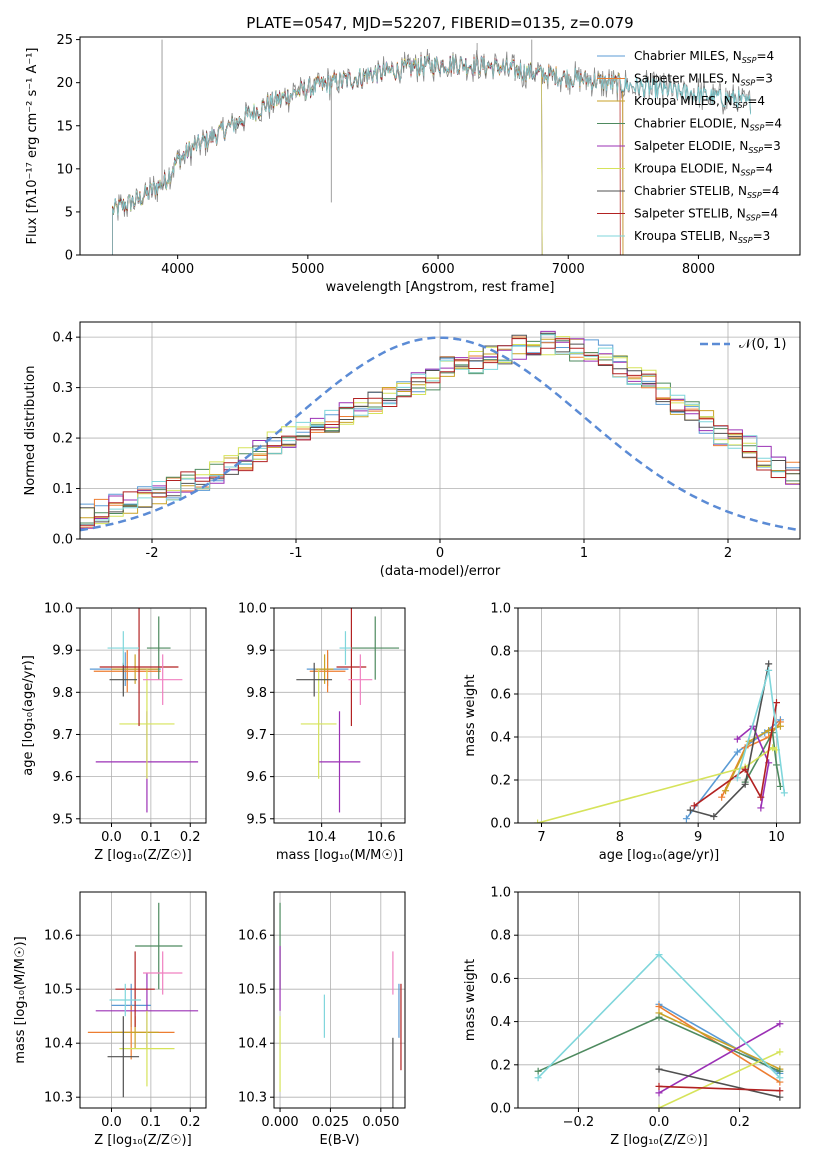  Describe the element at coordinates (62, 388) in the screenshot. I see `y-tick-label: 0.3` at that location.